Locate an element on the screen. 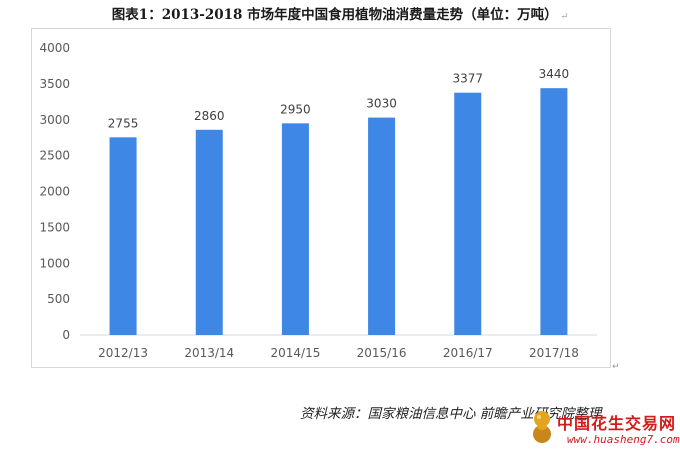  source-text: 资料来源：国家粮油信息中心 前瞻产业研究院整理 is located at coordinates (451, 414).